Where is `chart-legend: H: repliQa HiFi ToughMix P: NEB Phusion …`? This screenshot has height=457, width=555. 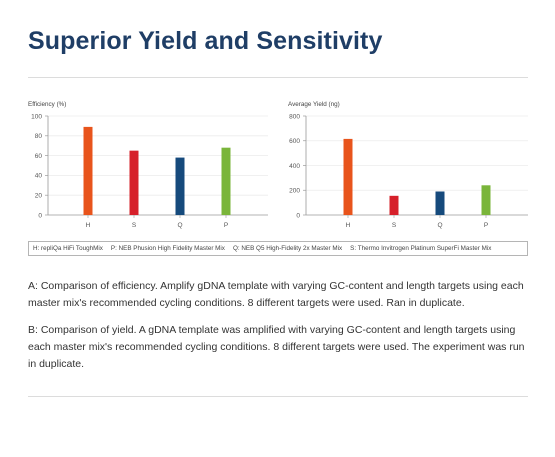 chart-legend: H: repliQa HiFi ToughMix P: NEB Phusion … is located at coordinates (278, 248).